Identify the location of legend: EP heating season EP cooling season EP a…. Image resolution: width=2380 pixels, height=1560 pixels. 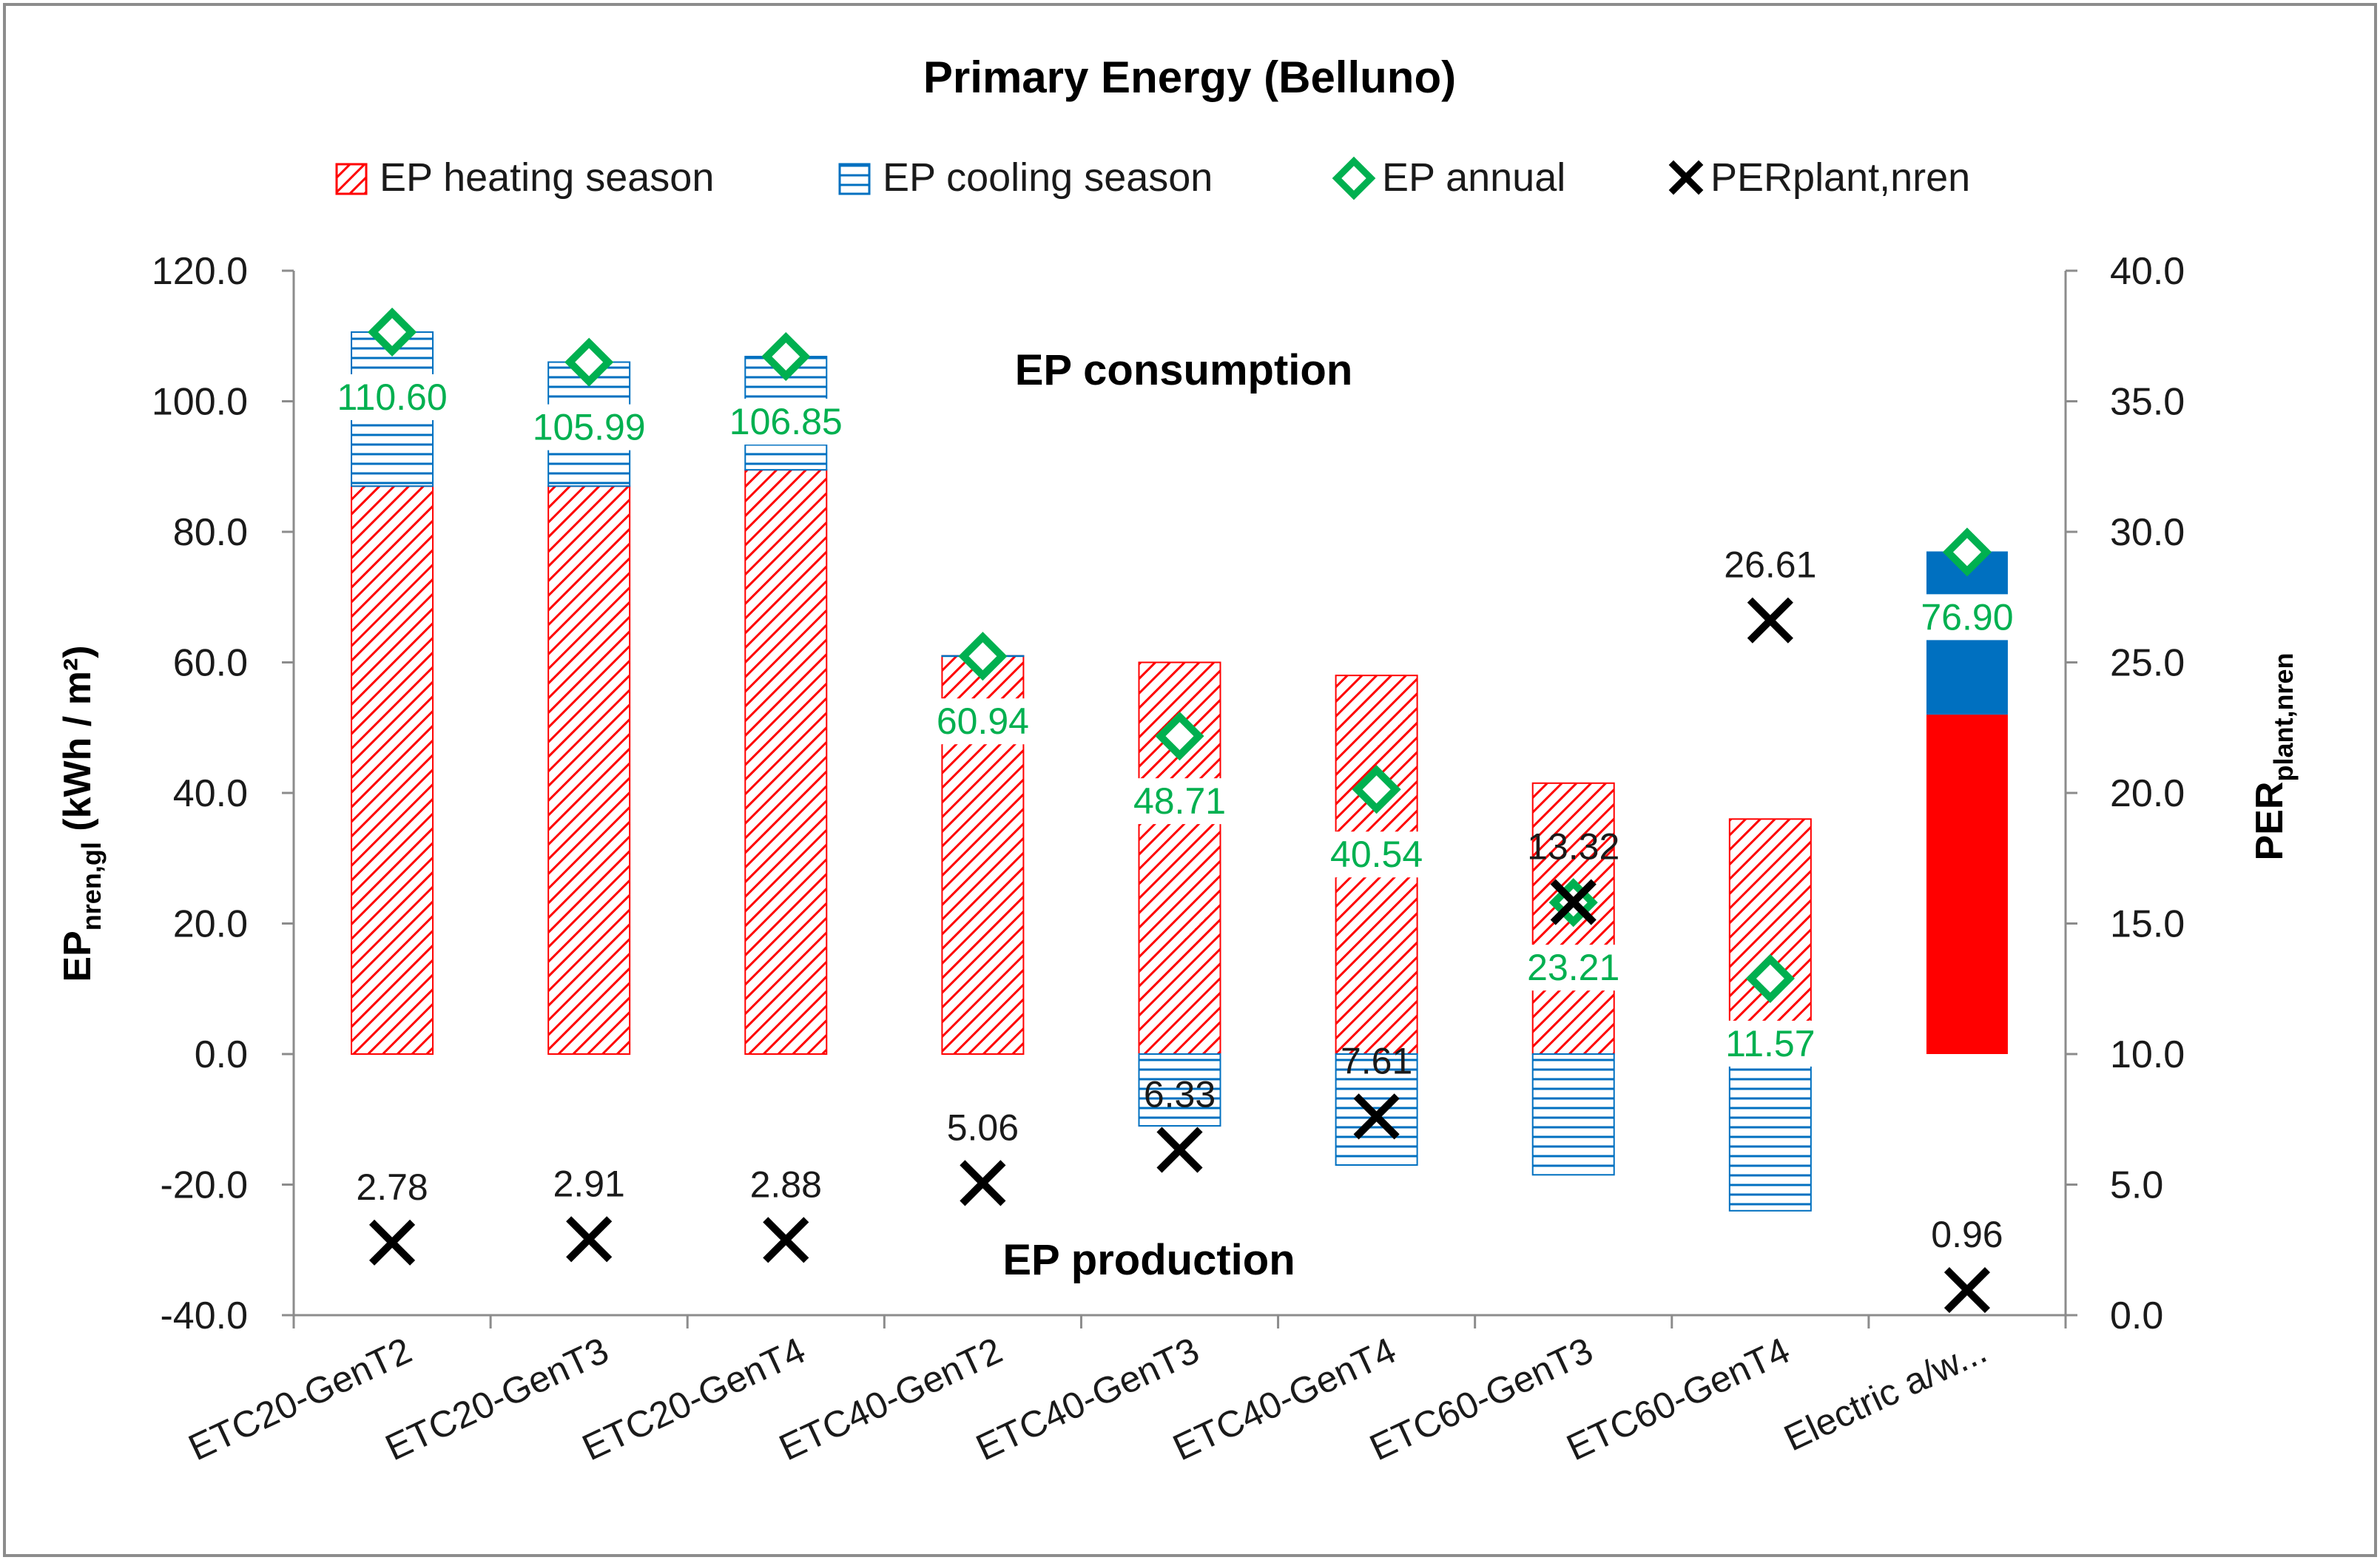
(1153, 177).